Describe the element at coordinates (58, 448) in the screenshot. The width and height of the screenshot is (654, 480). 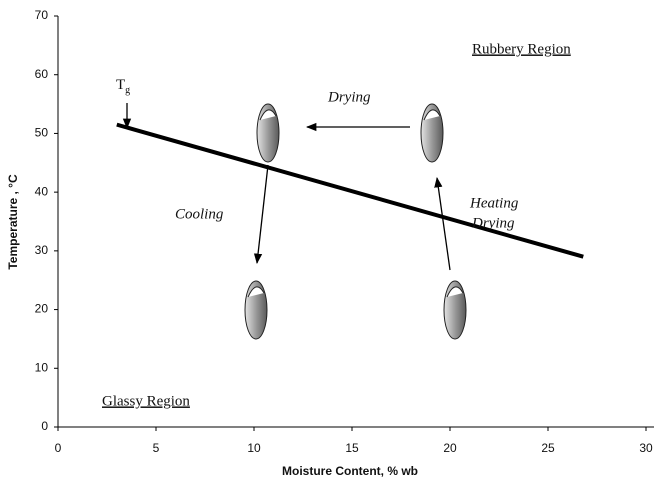
I see `x-tick-label: 0` at that location.